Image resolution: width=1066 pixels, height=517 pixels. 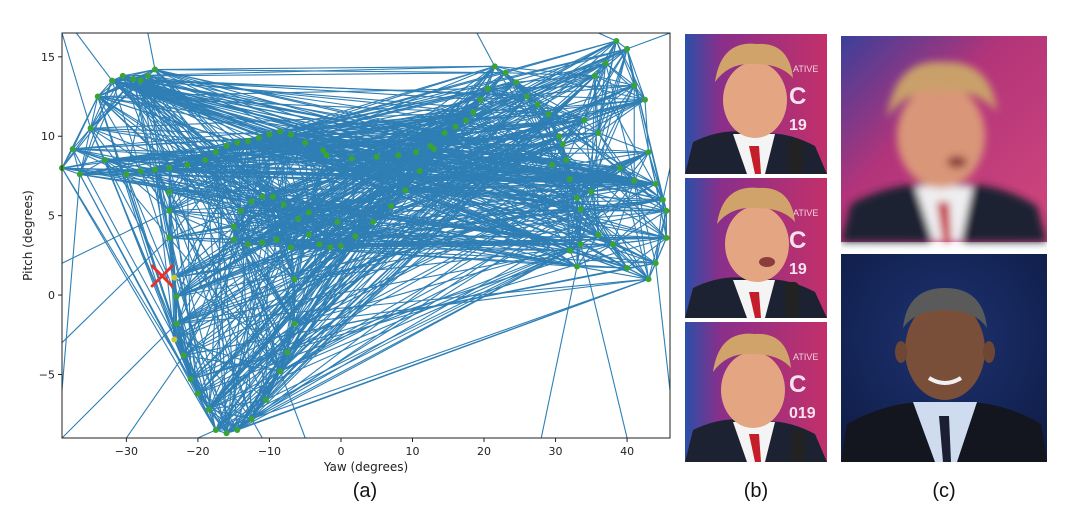 I want to click on caption-b: (b), so click(x=756, y=491).